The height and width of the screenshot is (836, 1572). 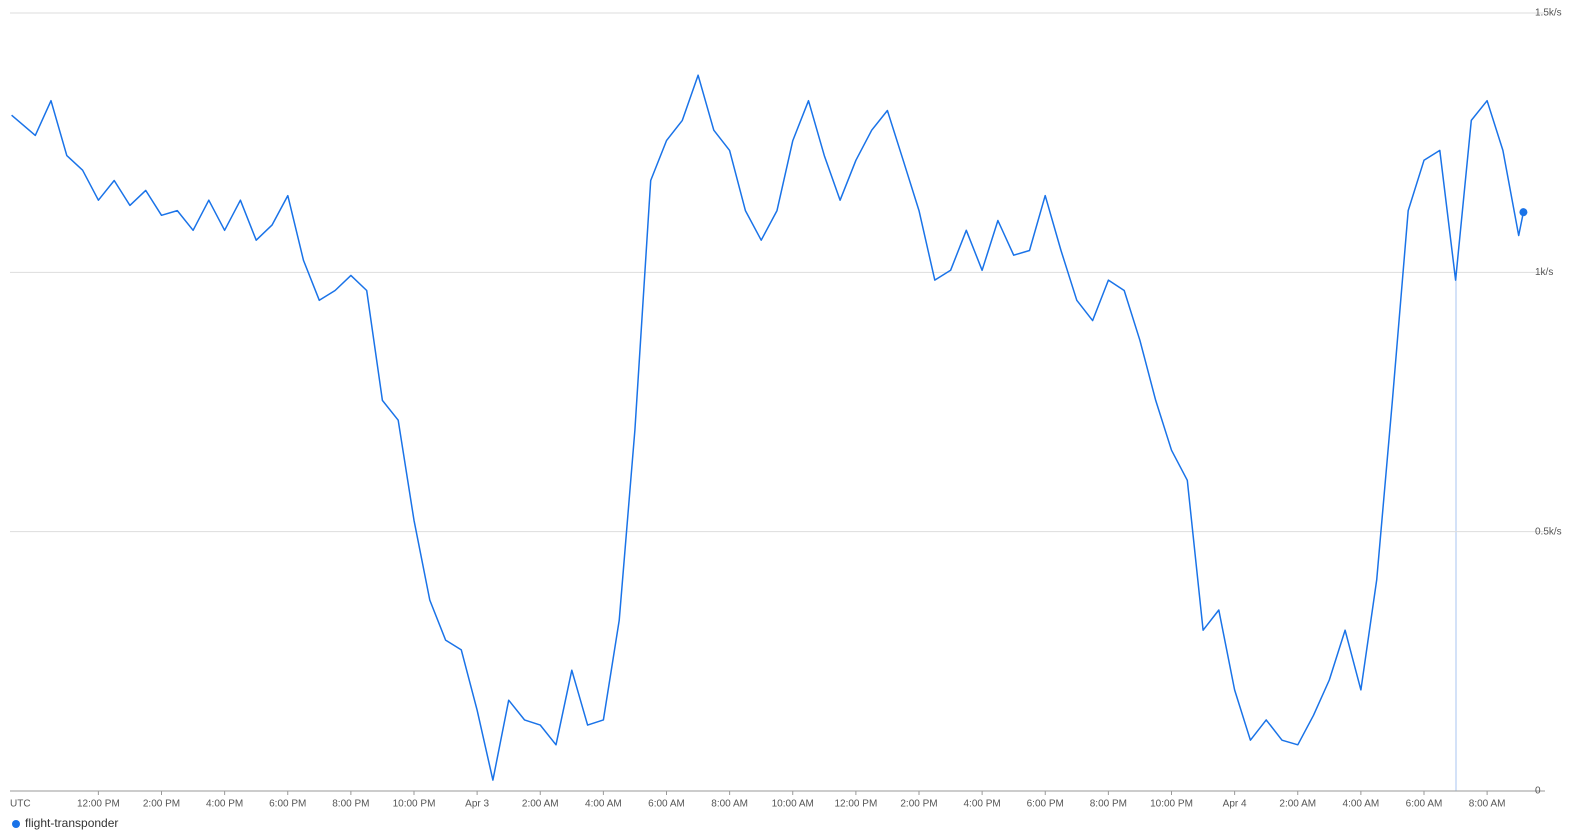 I want to click on x-tick-label: Apr 3, so click(x=477, y=804).